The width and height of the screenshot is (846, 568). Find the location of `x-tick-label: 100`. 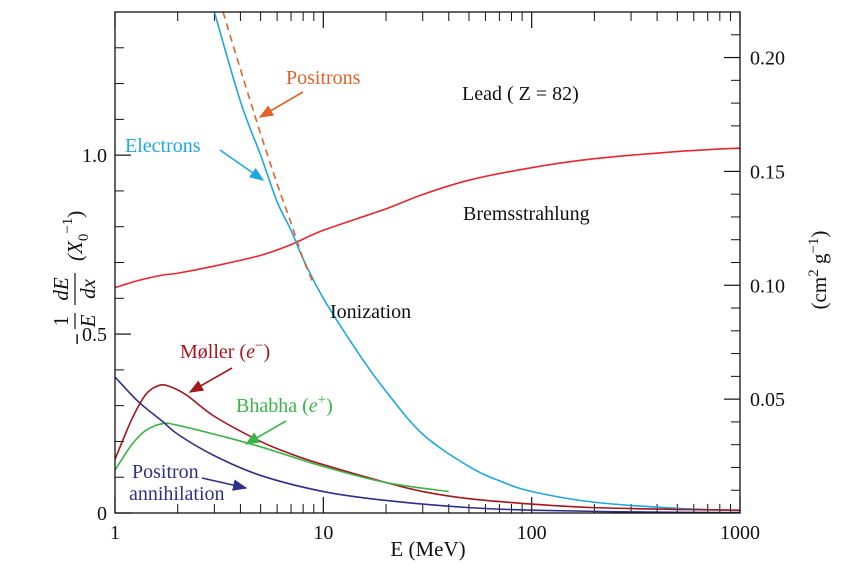

x-tick-label: 100 is located at coordinates (532, 533).